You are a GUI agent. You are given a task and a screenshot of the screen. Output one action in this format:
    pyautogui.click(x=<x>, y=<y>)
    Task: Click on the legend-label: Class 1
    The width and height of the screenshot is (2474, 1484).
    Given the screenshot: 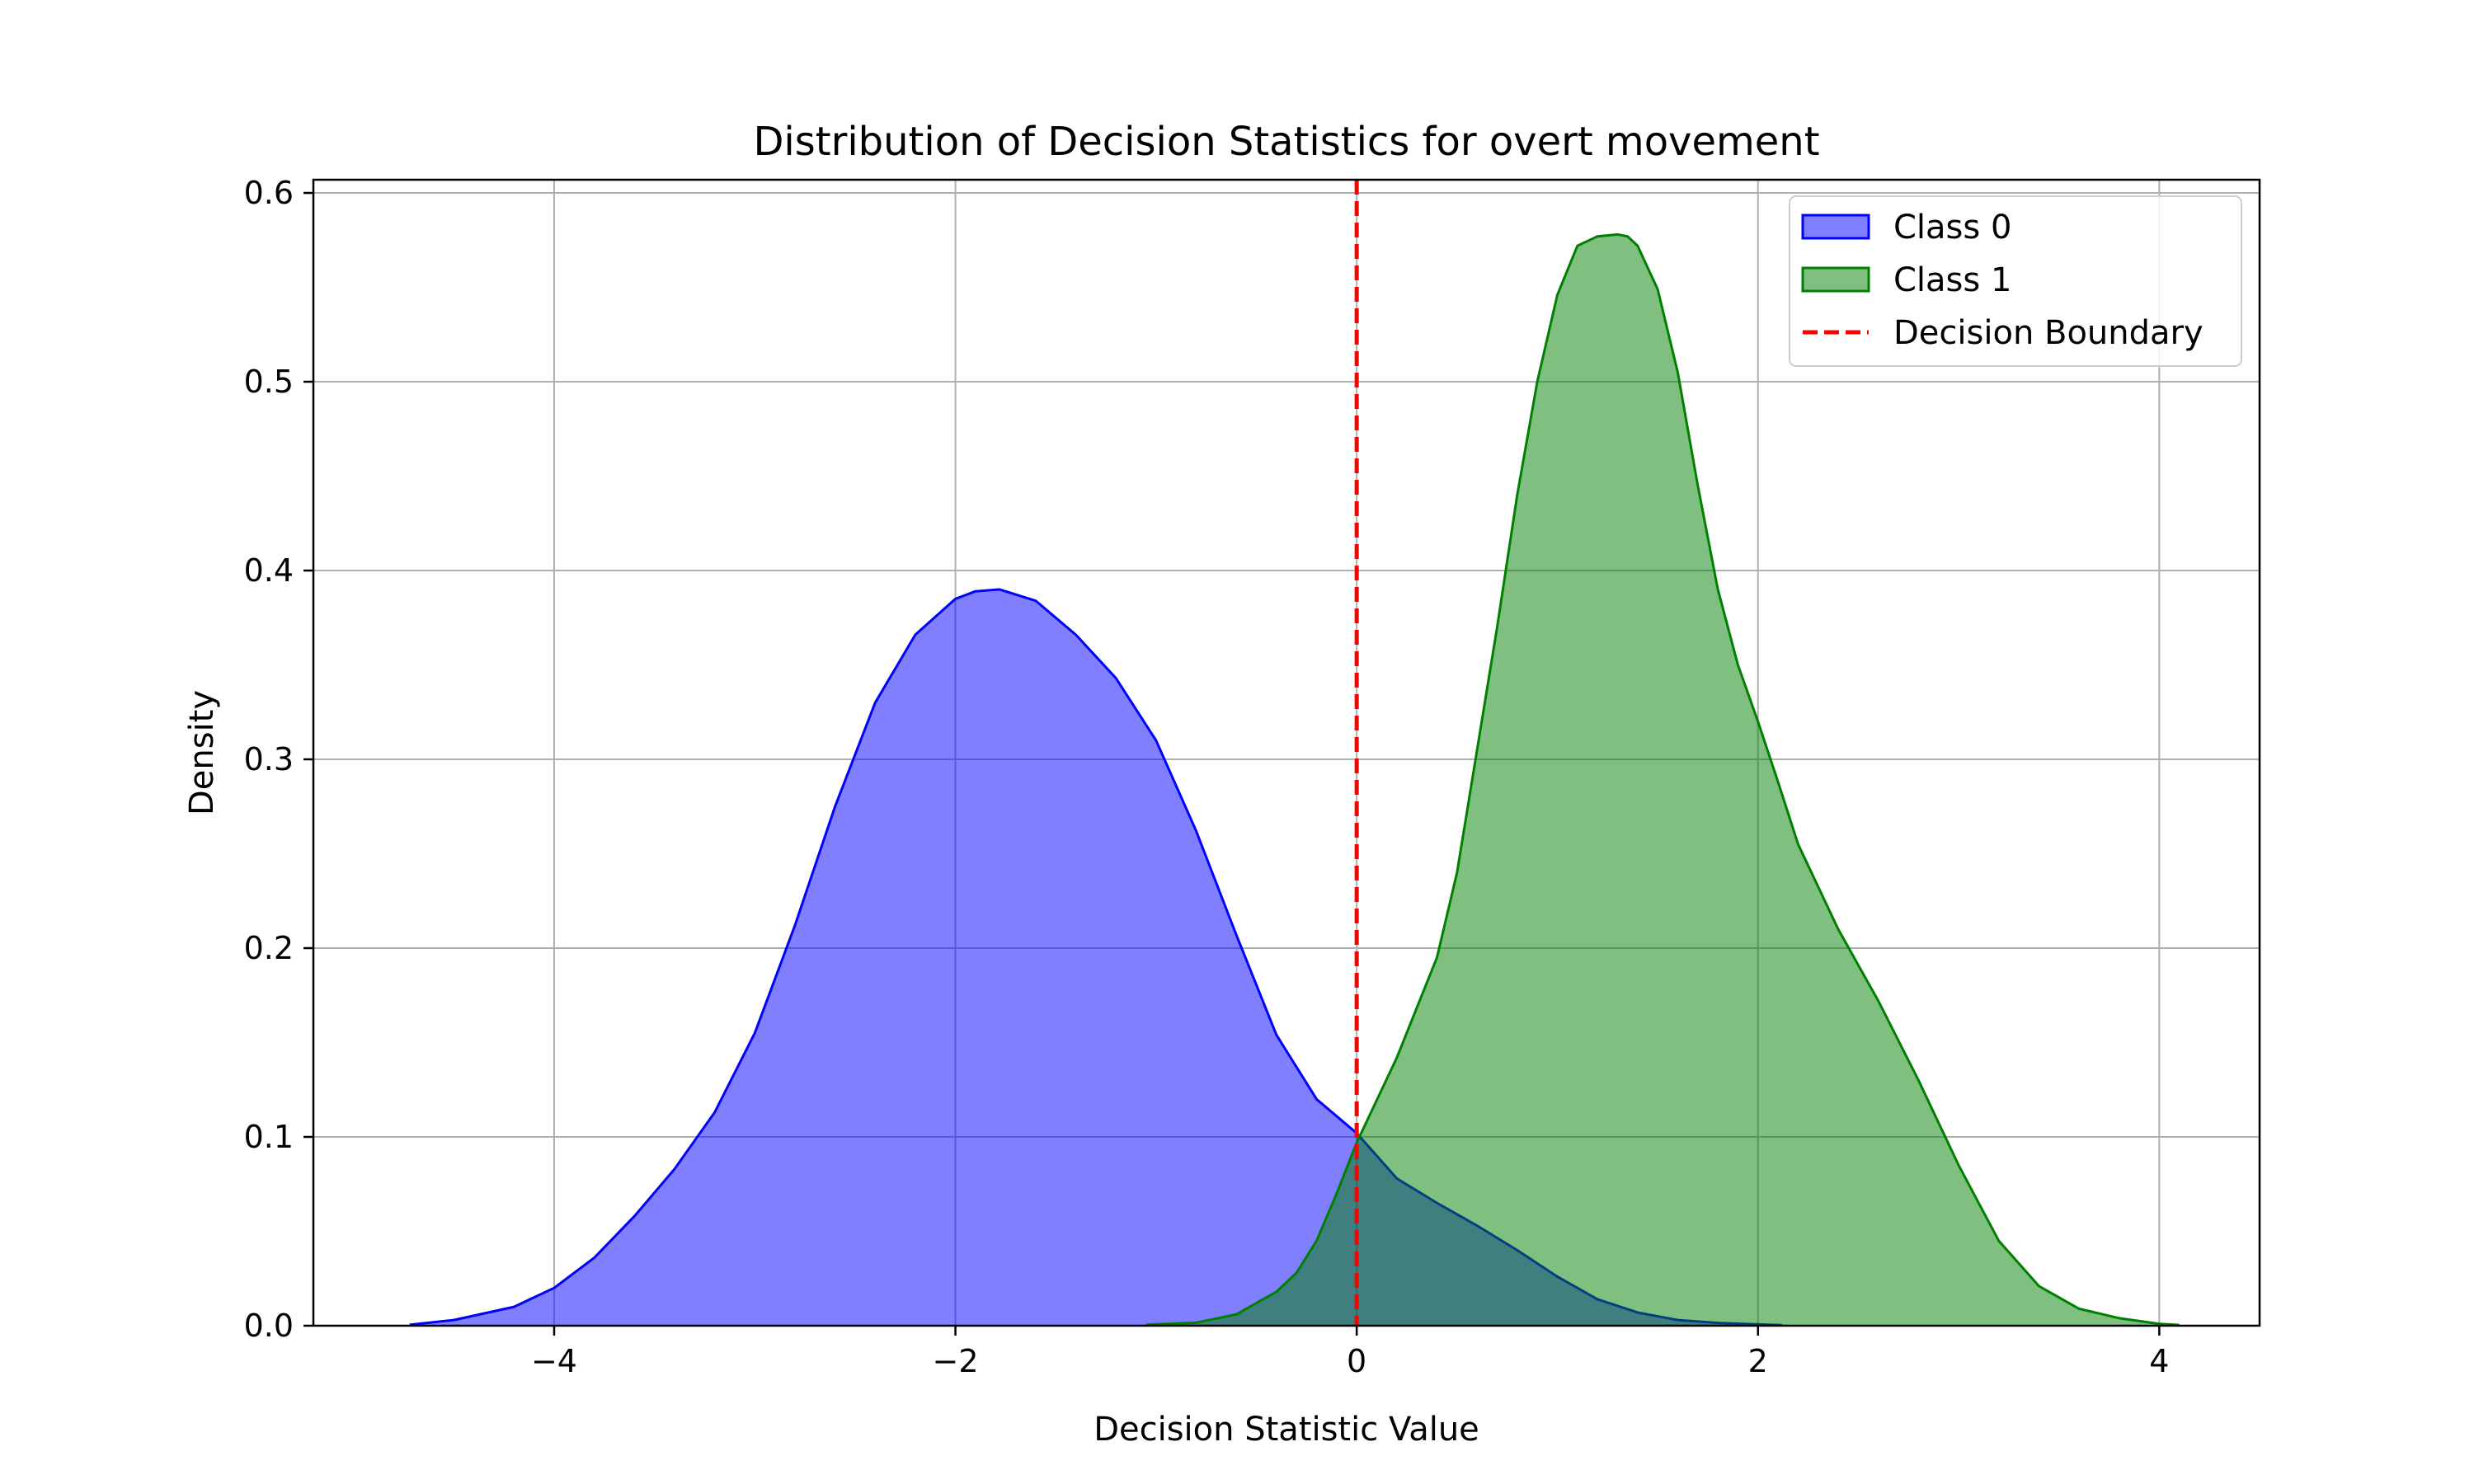 What is the action you would take?
    pyautogui.click(x=1952, y=280)
    